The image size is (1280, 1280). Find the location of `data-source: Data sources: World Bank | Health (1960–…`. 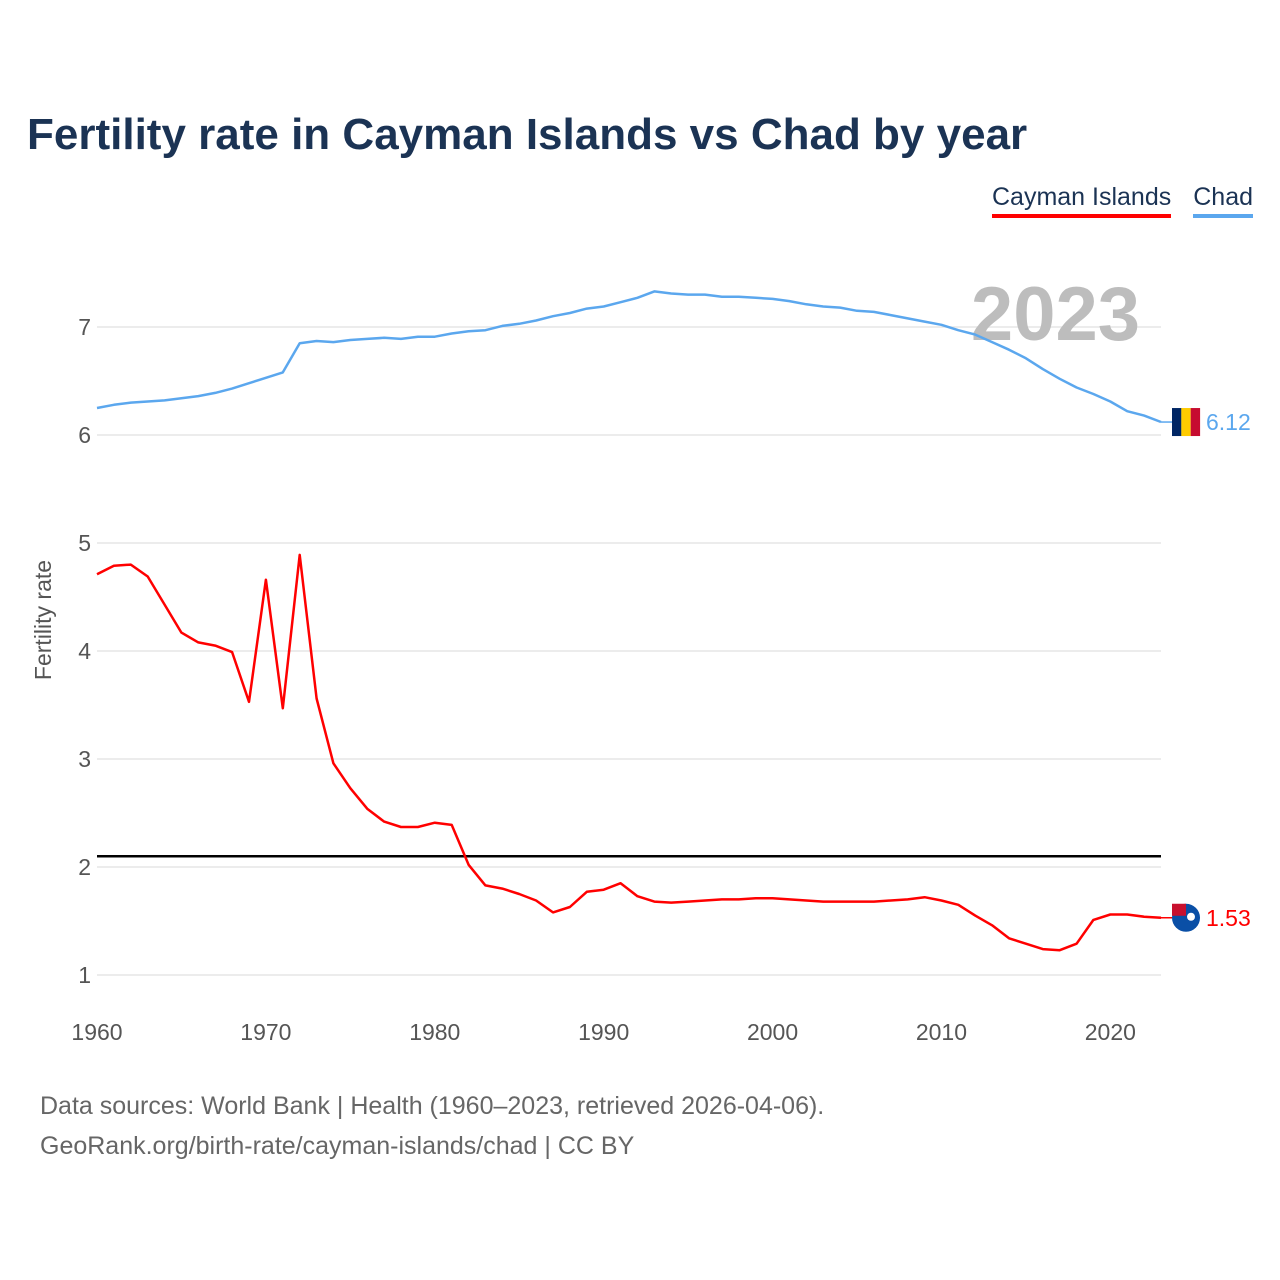

data-source: Data sources: World Bank | Health (1960–… is located at coordinates (432, 1106).